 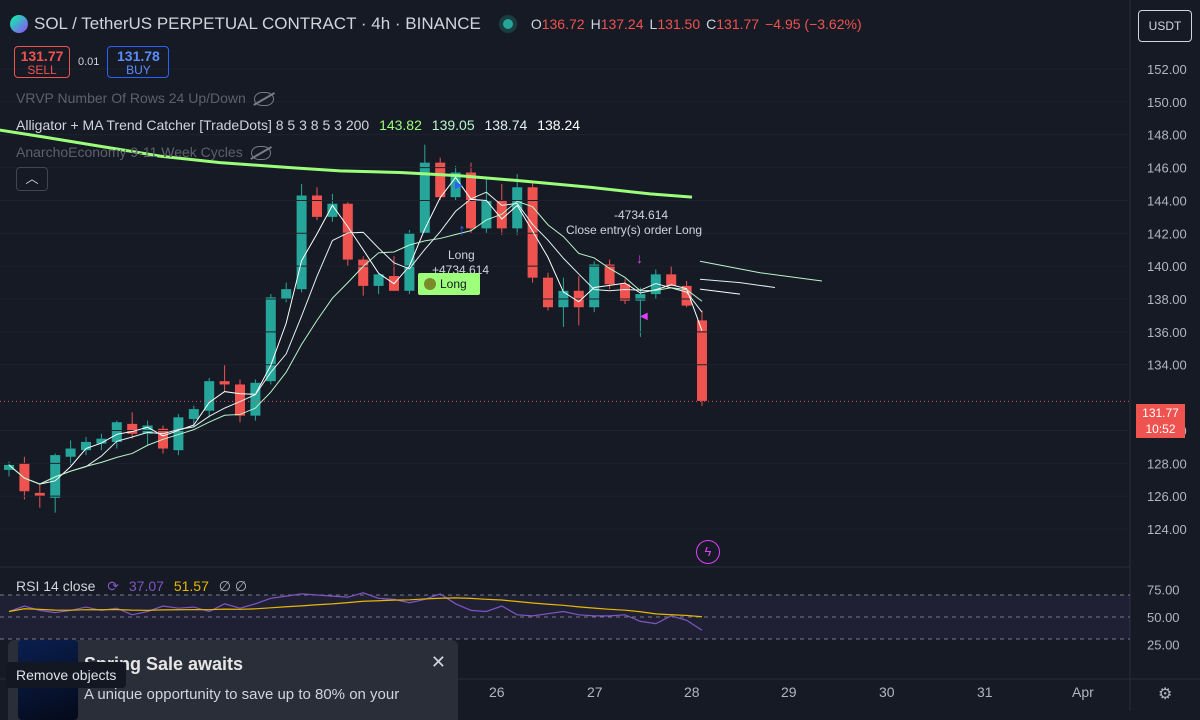 I want to click on buy-button: 131.78 BUY, so click(x=138, y=62).